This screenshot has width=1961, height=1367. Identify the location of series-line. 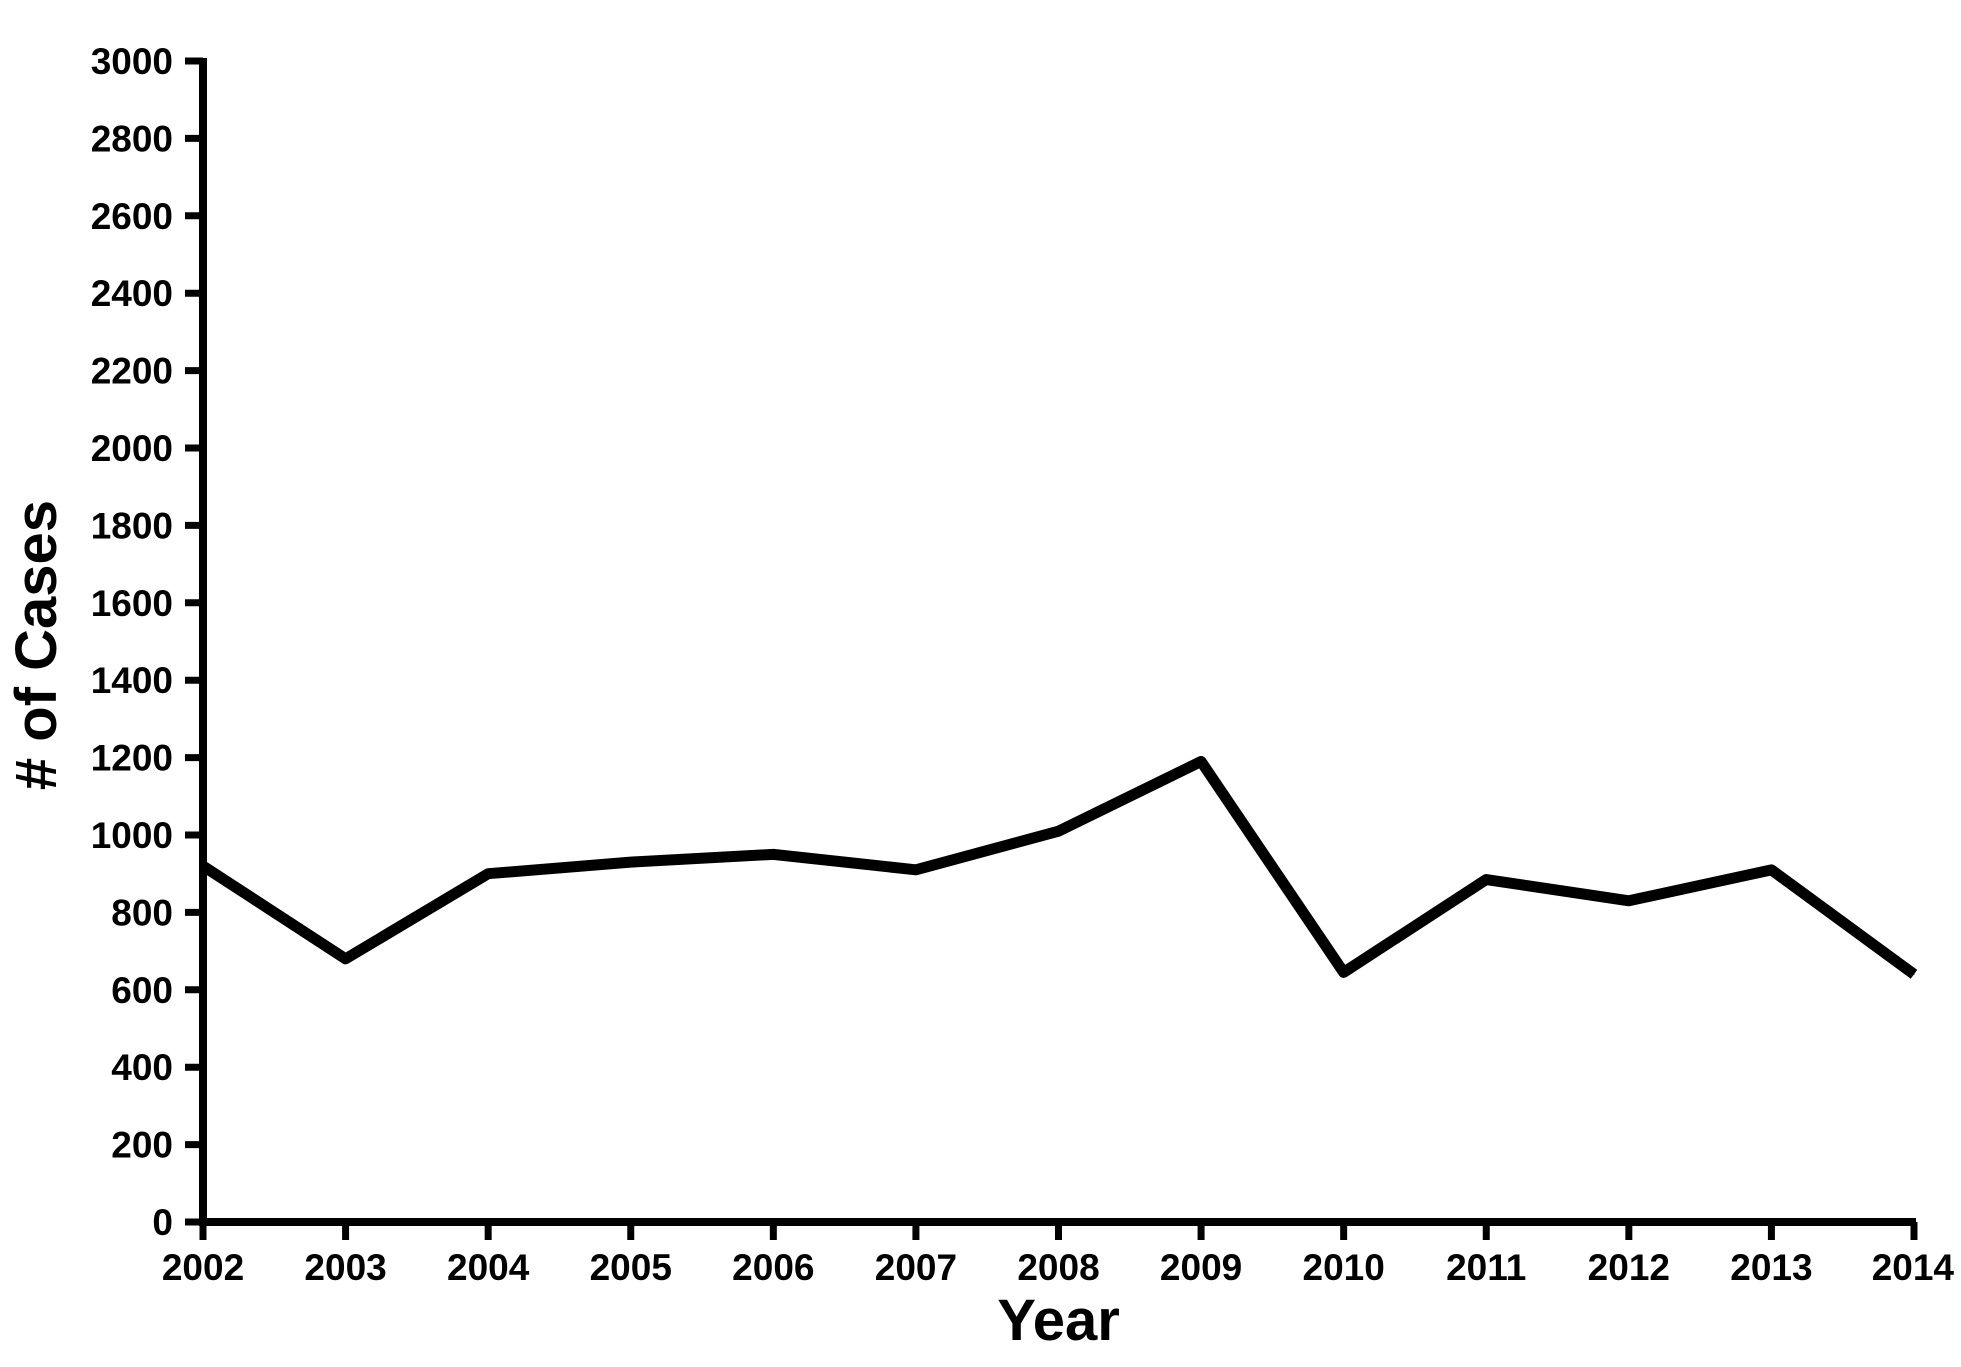
(1058, 867).